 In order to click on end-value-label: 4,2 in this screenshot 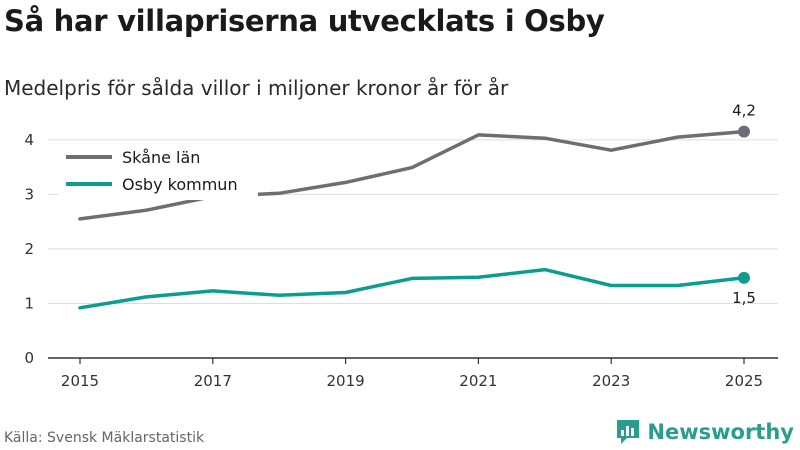, I will do `click(744, 111)`.